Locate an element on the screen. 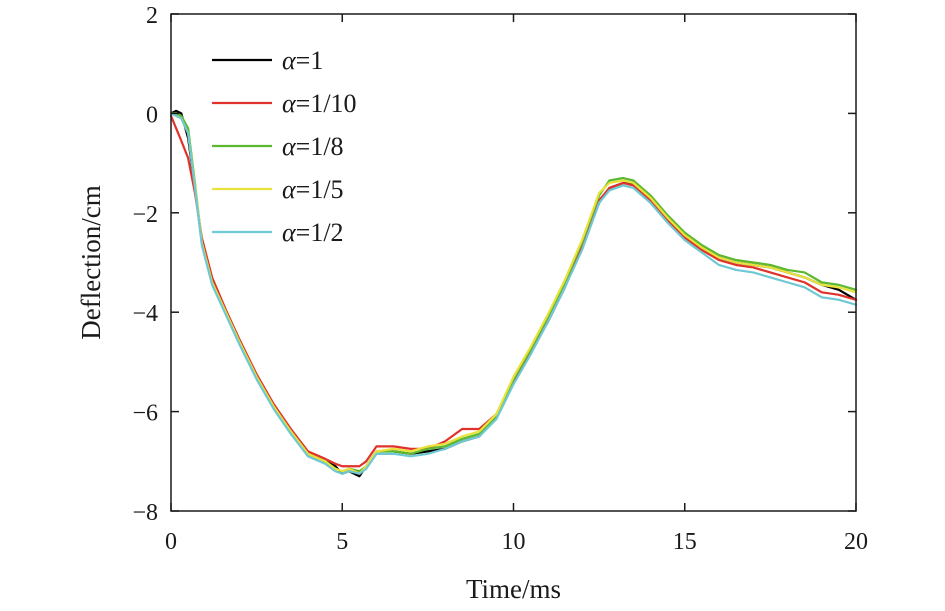  legend: α=1 α=1/10 α=1/8 α=1/5 α=1/2 is located at coordinates (284, 146).